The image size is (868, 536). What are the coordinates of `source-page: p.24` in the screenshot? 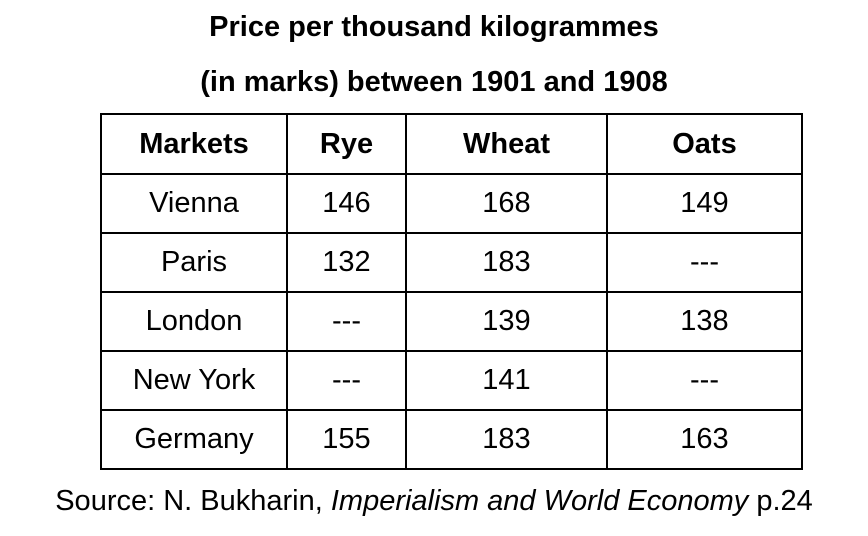 It's located at (780, 501).